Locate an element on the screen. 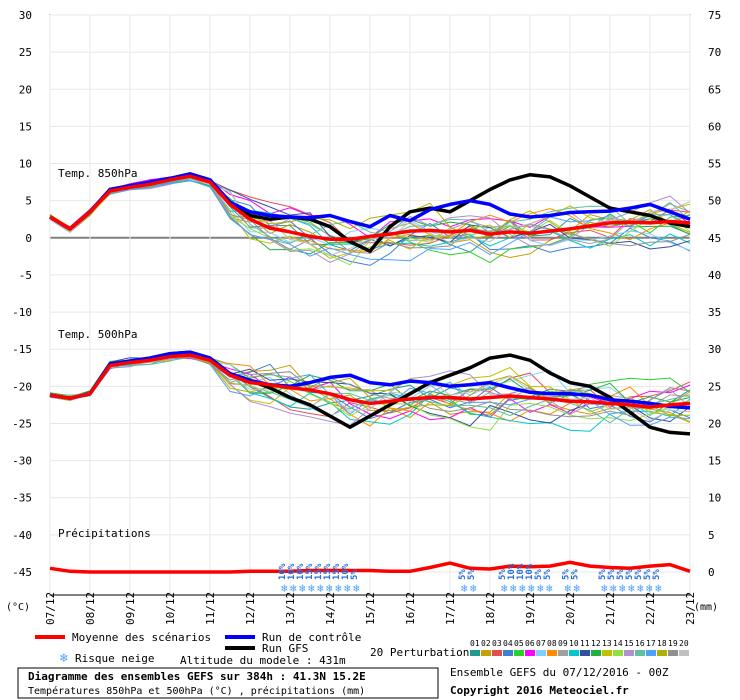 This screenshot has height=700, width=740. right-tick-label: 40 is located at coordinates (714, 275).